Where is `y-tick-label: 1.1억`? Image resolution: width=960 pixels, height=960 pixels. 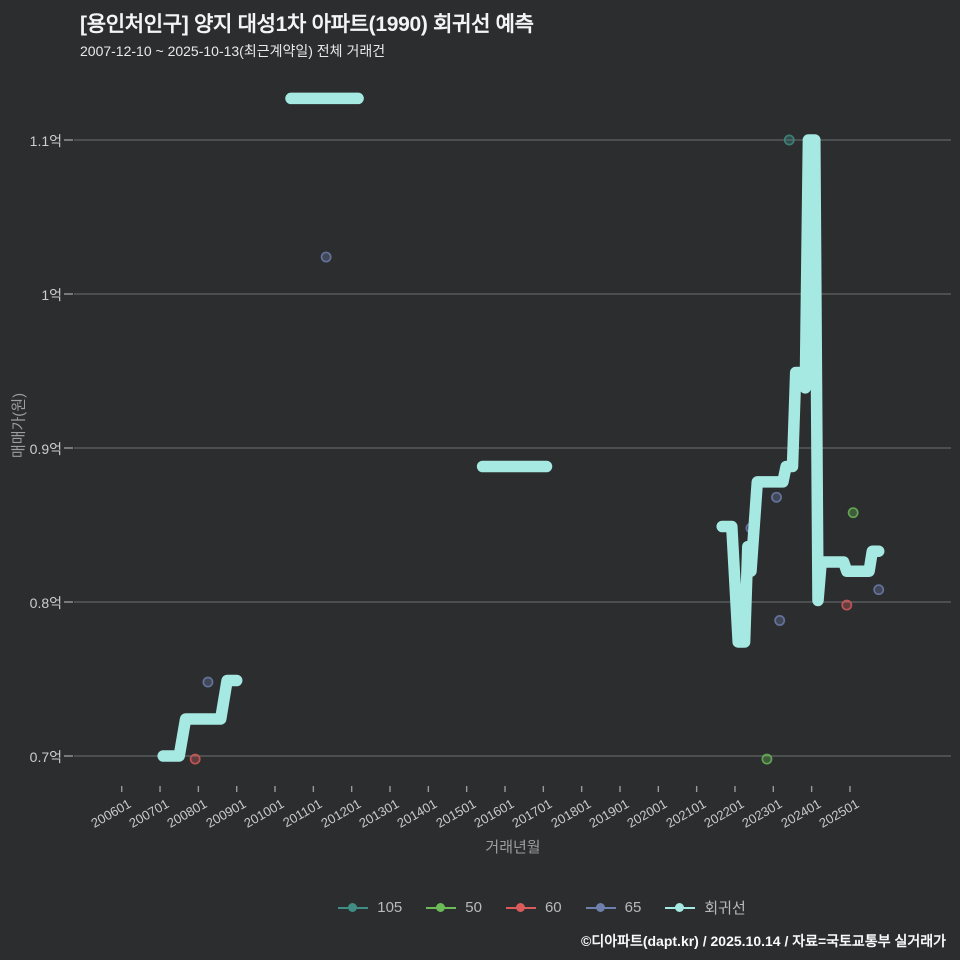 y-tick-label: 1.1억 is located at coordinates (45, 141).